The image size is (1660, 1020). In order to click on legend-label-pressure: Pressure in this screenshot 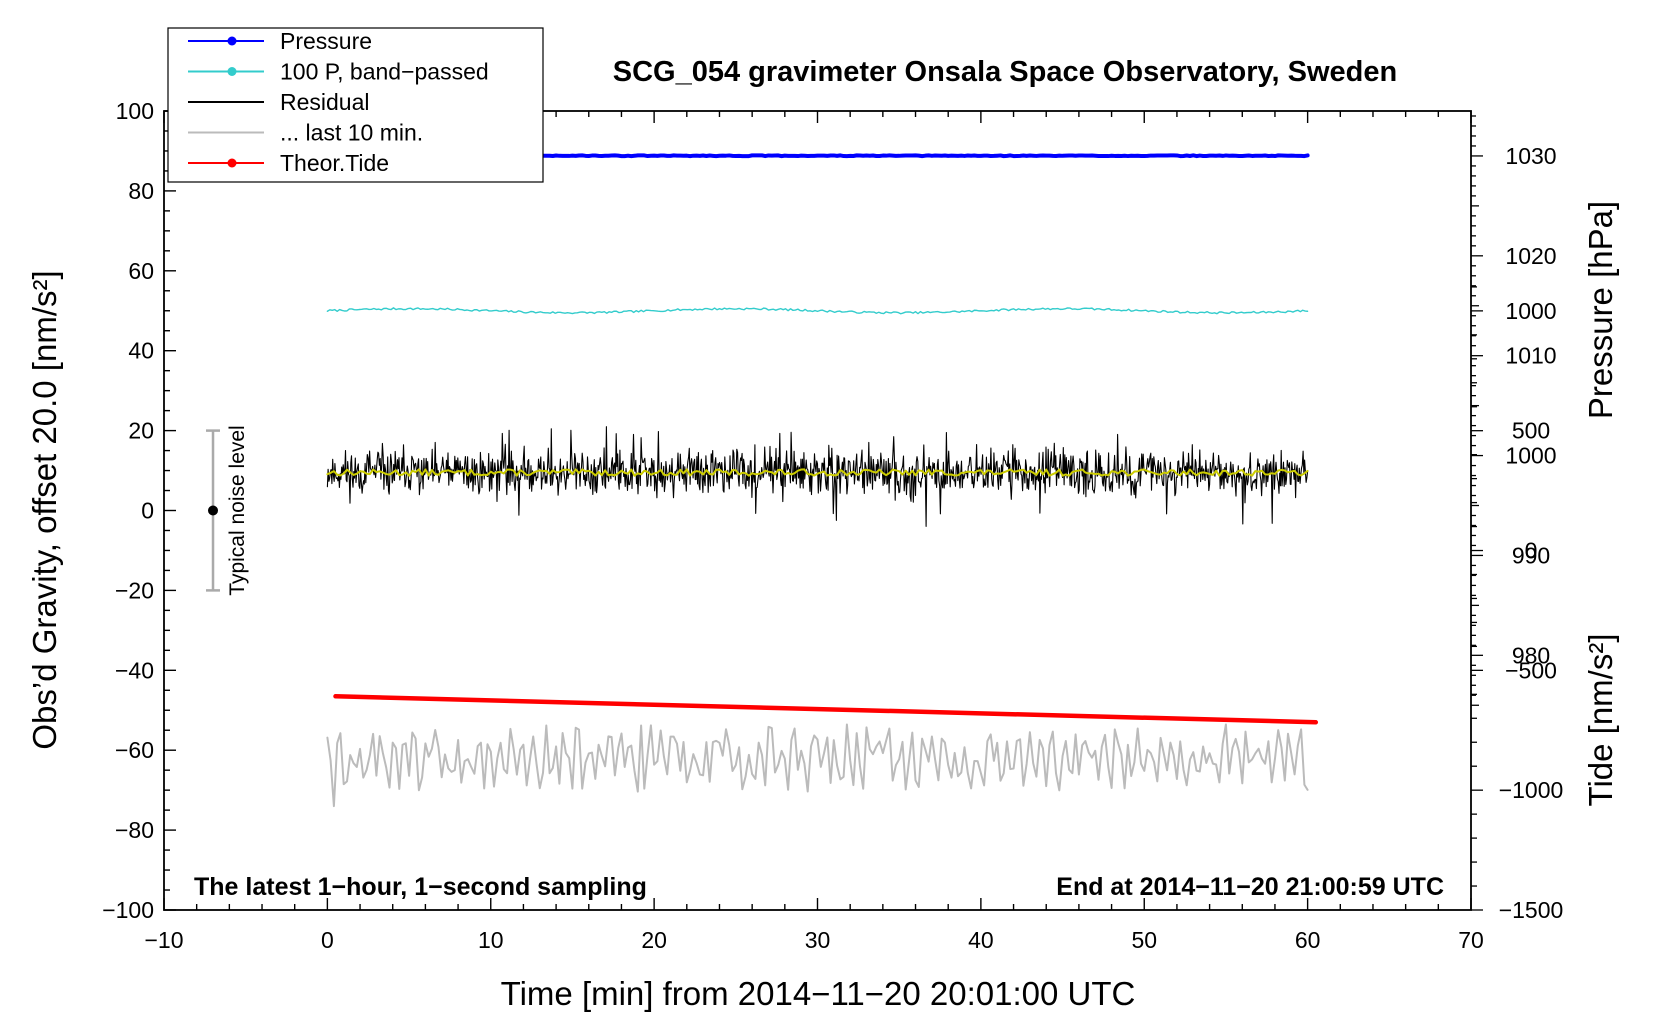, I will do `click(326, 41)`.